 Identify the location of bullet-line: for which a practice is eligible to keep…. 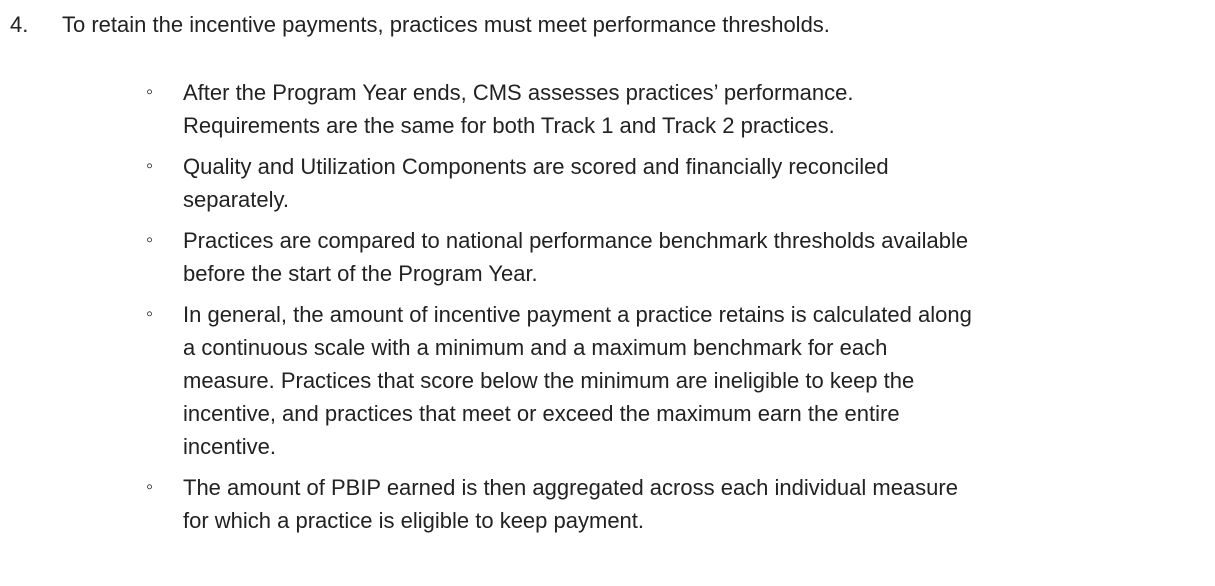
(414, 520).